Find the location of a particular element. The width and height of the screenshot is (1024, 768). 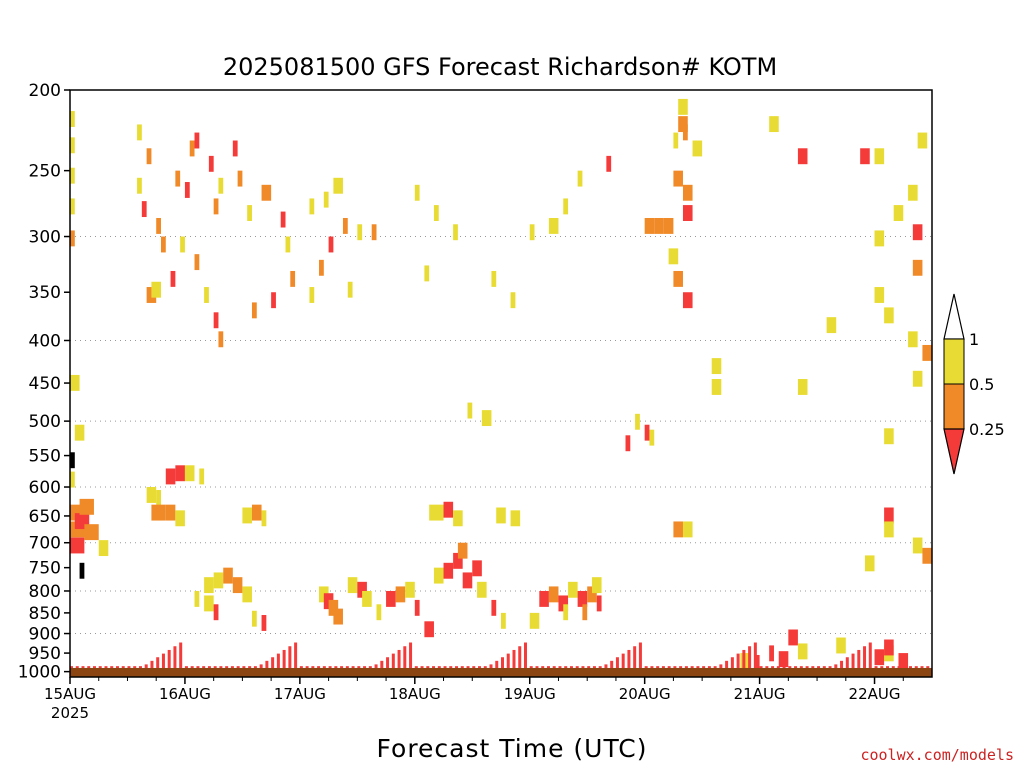

x-tick-label: 20AUG is located at coordinates (645, 694).